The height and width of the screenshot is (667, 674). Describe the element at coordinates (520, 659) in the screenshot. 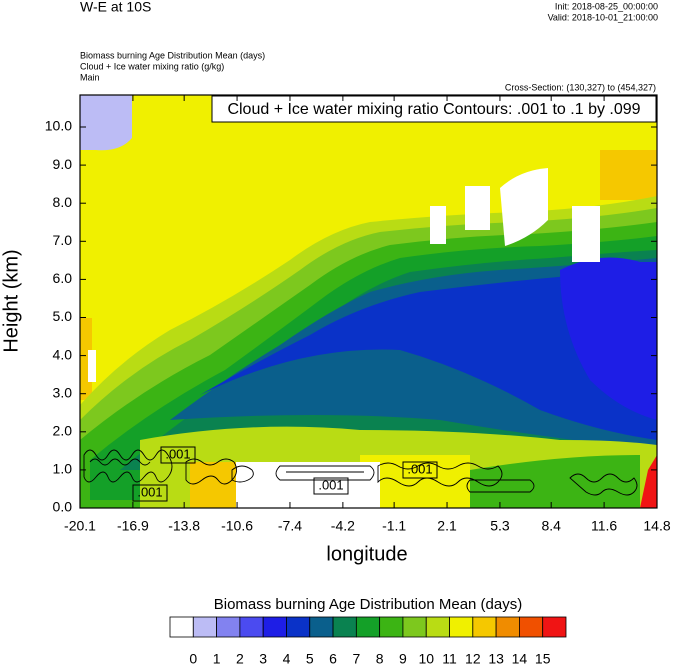

I see `colorbar-label: 14` at that location.